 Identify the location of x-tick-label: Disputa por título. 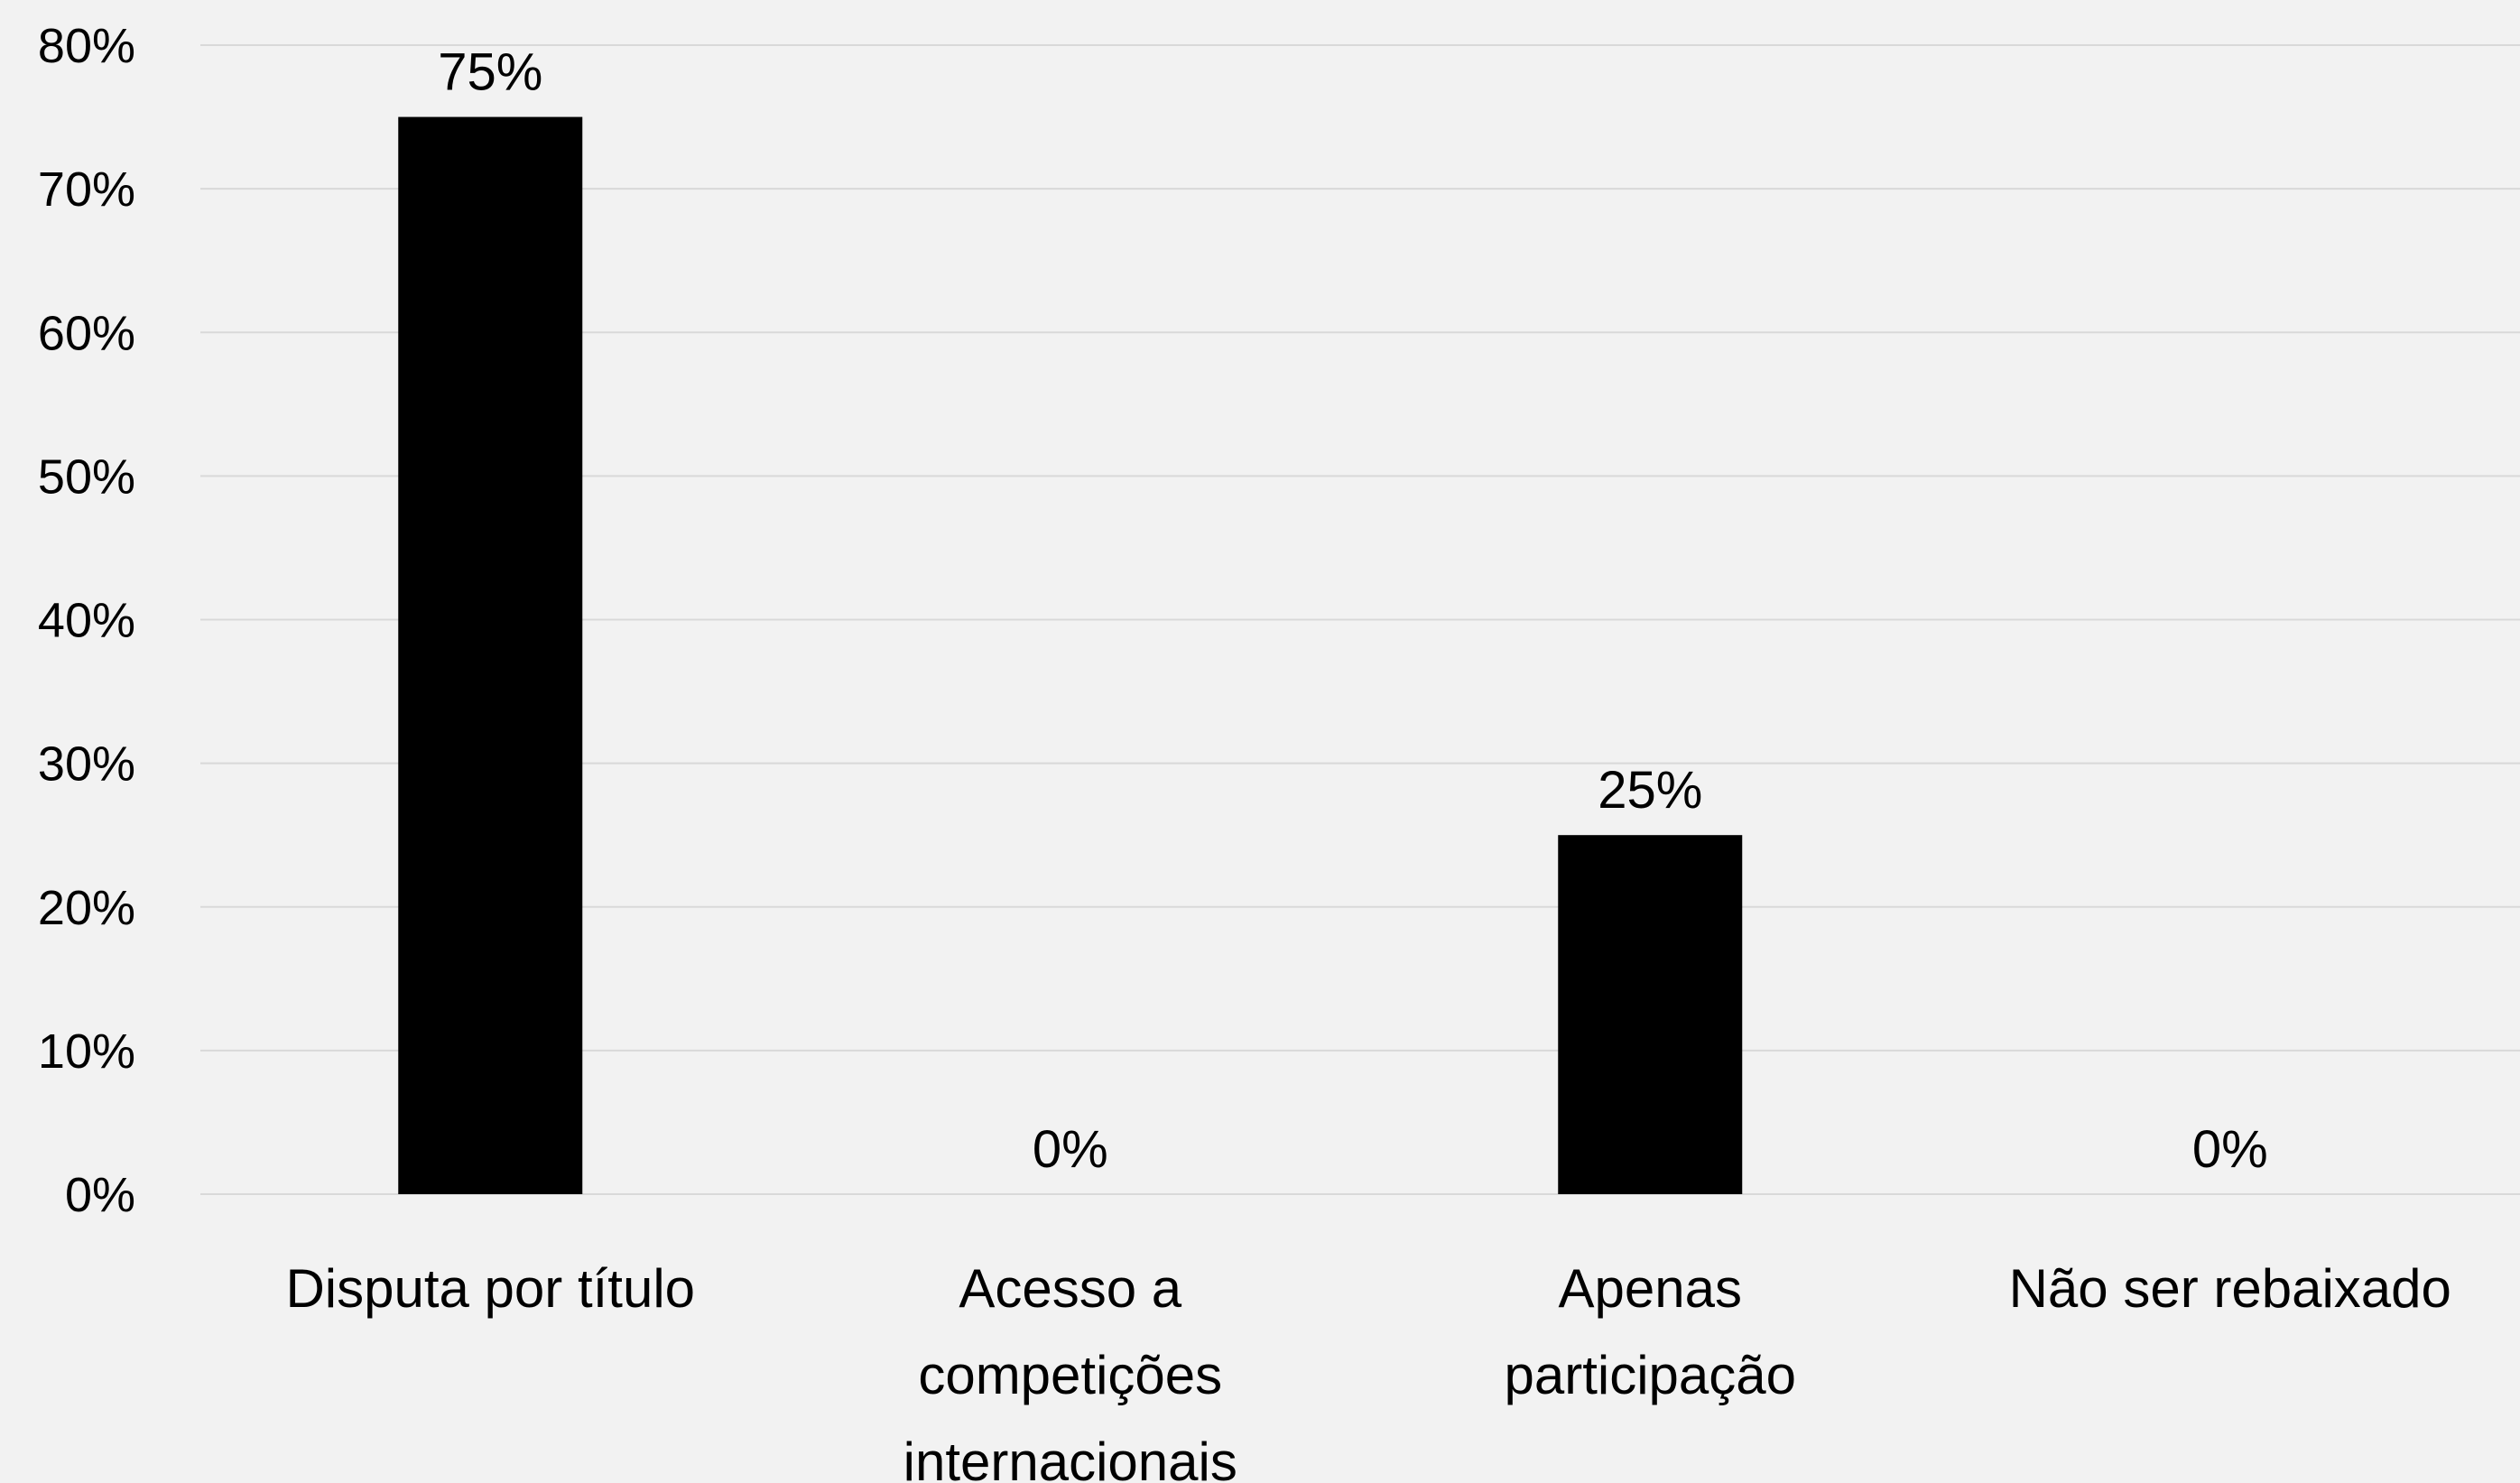
(490, 1288).